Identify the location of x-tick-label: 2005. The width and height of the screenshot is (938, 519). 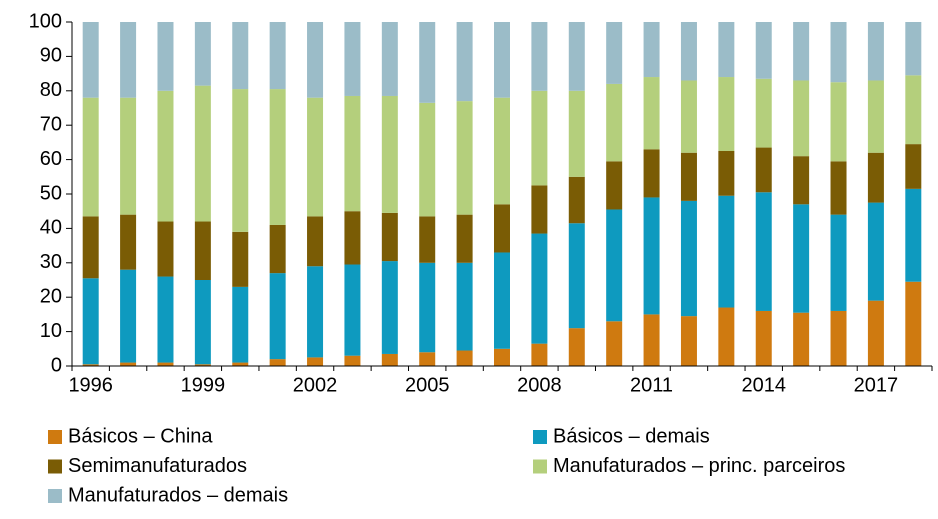
(427, 385).